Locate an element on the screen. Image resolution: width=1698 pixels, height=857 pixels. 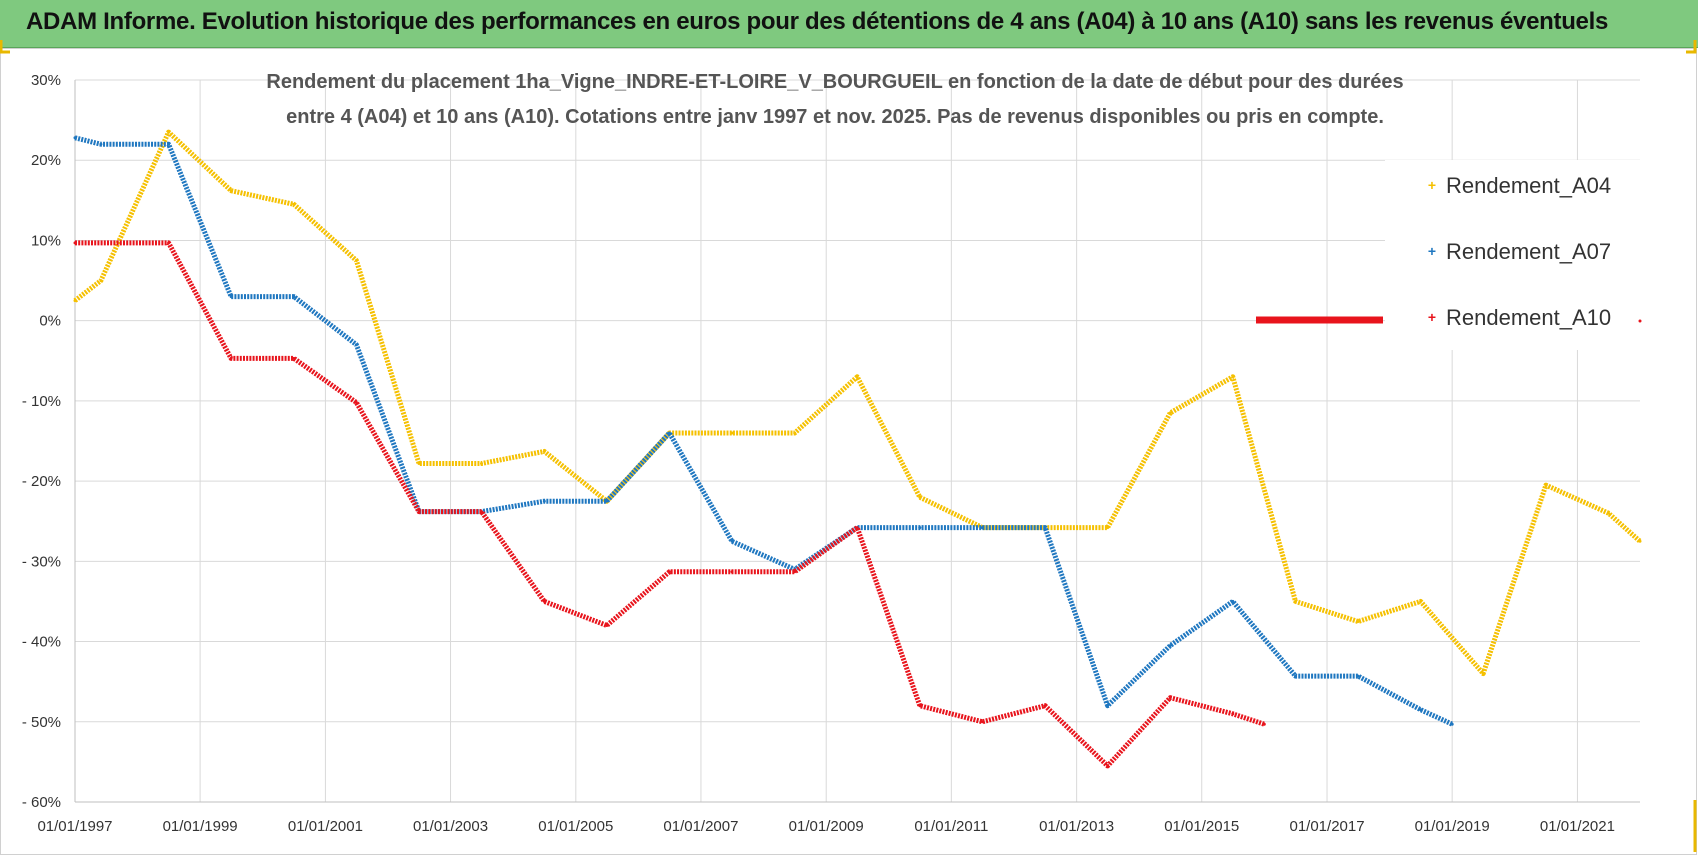
legend-label: Rendement_A10 is located at coordinates (1528, 317).